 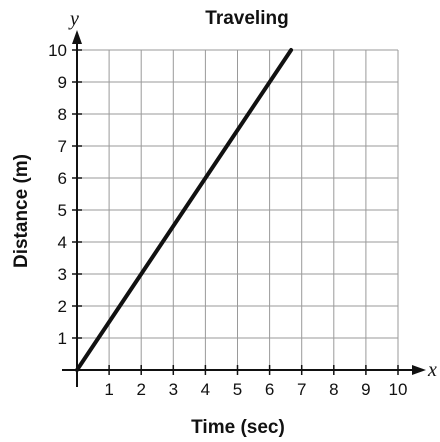 What do you see at coordinates (62, 178) in the screenshot?
I see `y-tick-label: 6` at bounding box center [62, 178].